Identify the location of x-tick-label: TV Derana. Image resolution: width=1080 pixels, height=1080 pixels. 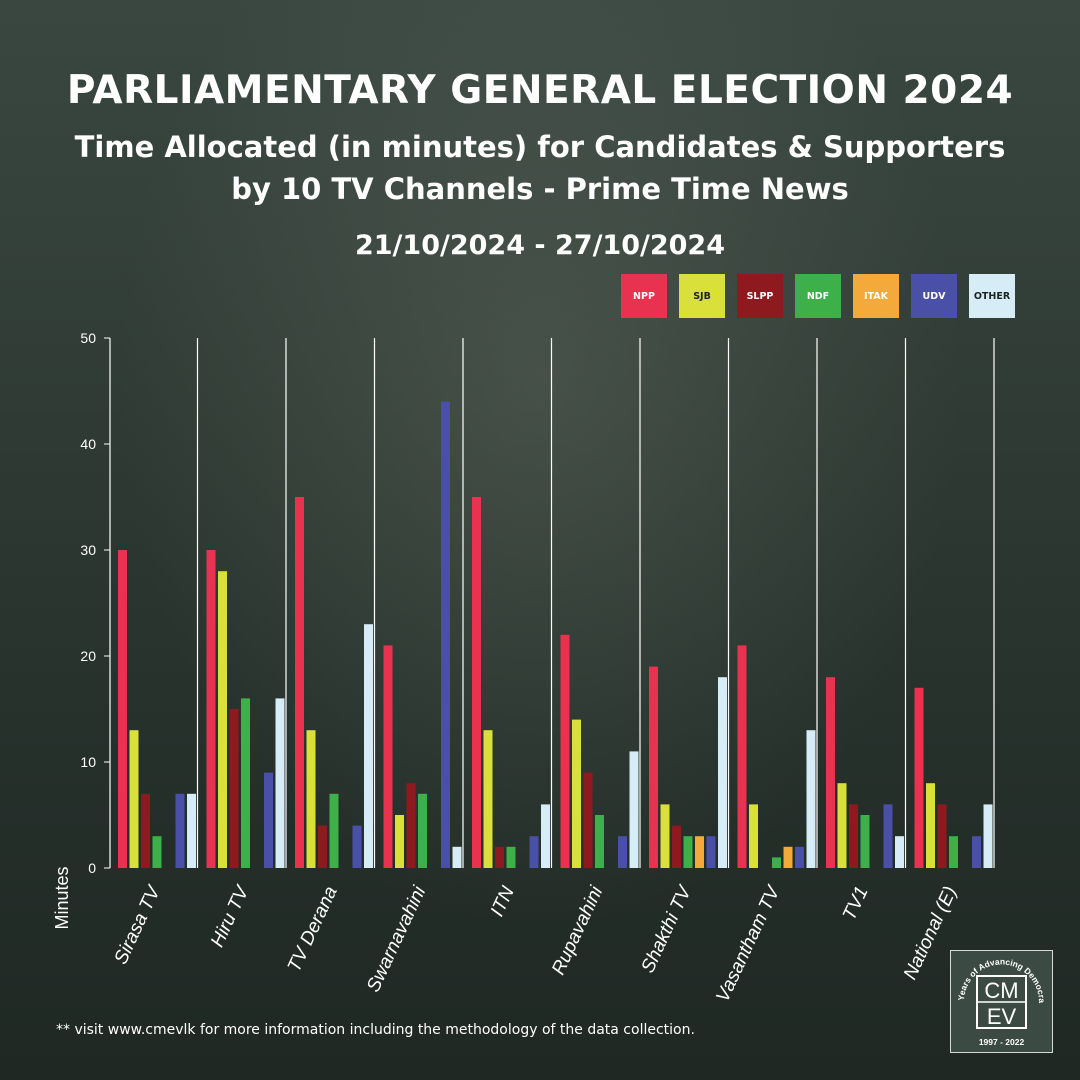
(313, 929).